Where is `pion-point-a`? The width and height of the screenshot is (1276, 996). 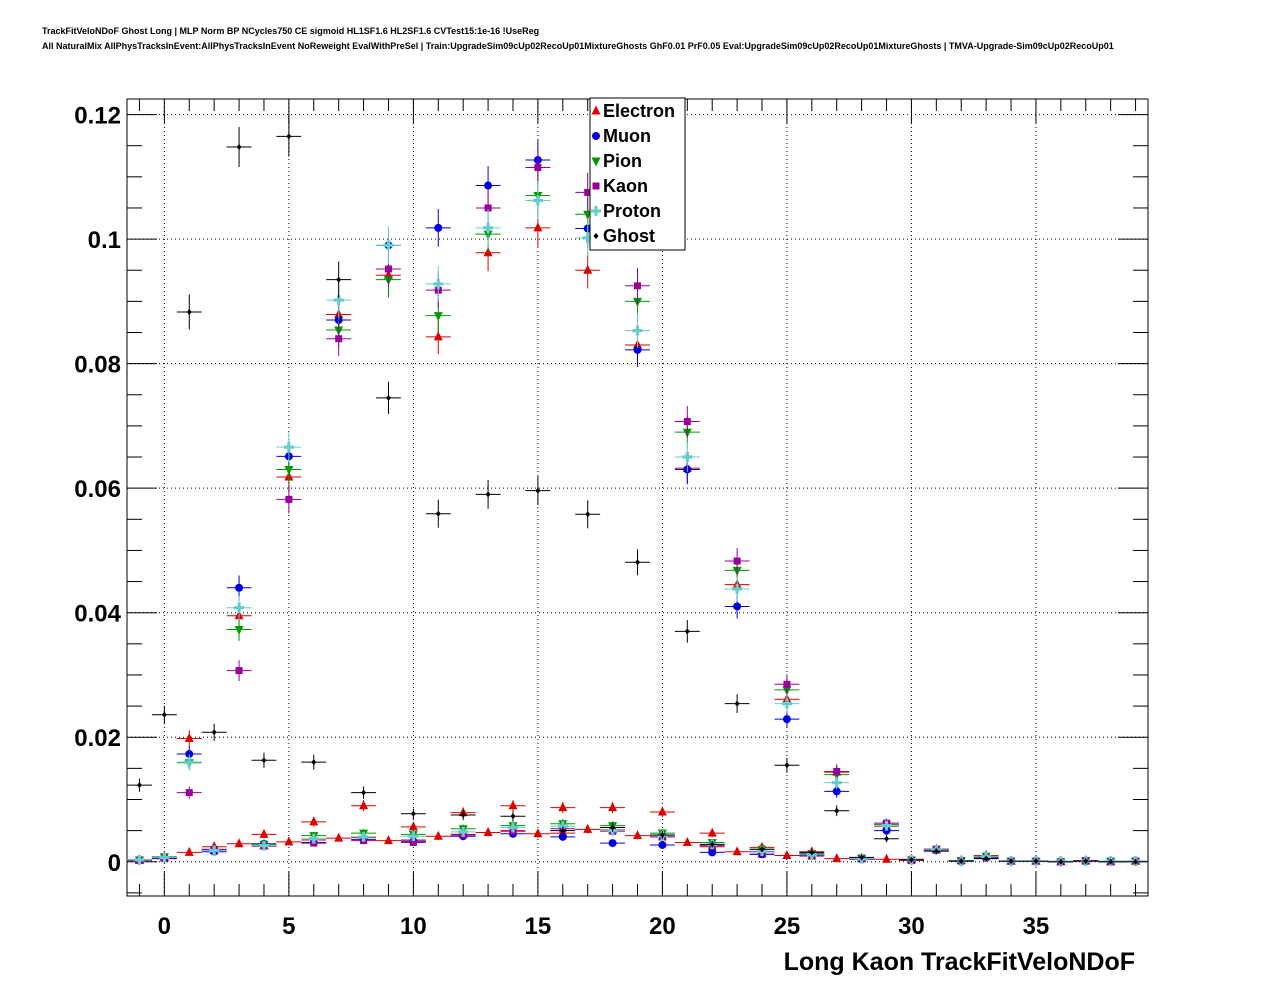
pion-point-a is located at coordinates (239, 631).